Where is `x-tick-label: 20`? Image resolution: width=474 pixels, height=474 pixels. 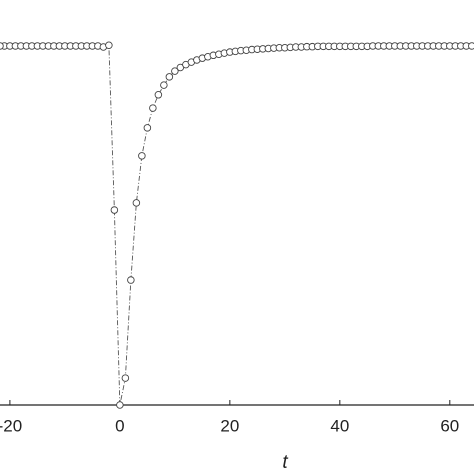
x-tick-label: 20 is located at coordinates (229, 425).